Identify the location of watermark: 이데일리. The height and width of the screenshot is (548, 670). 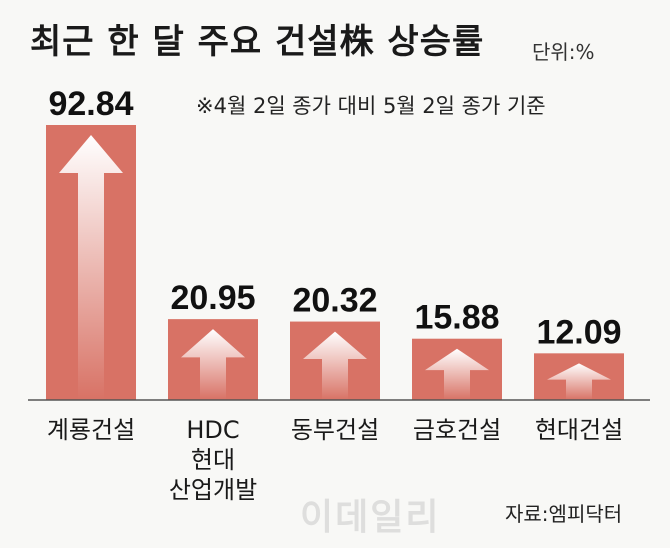
(370, 517).